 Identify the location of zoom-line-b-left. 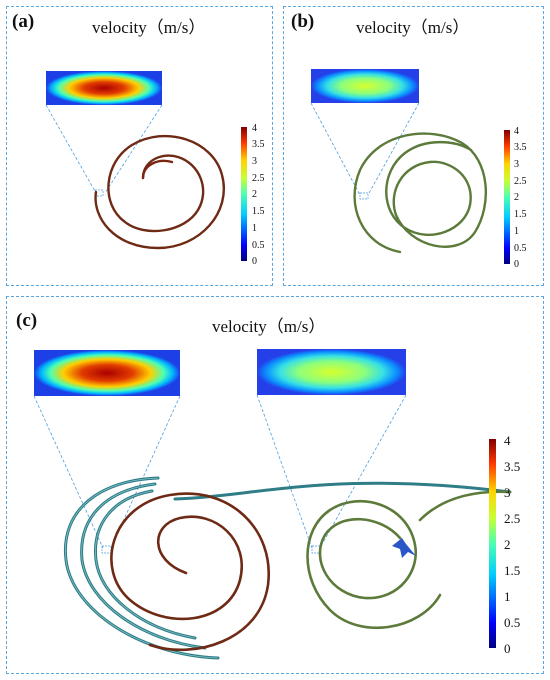
(335, 149).